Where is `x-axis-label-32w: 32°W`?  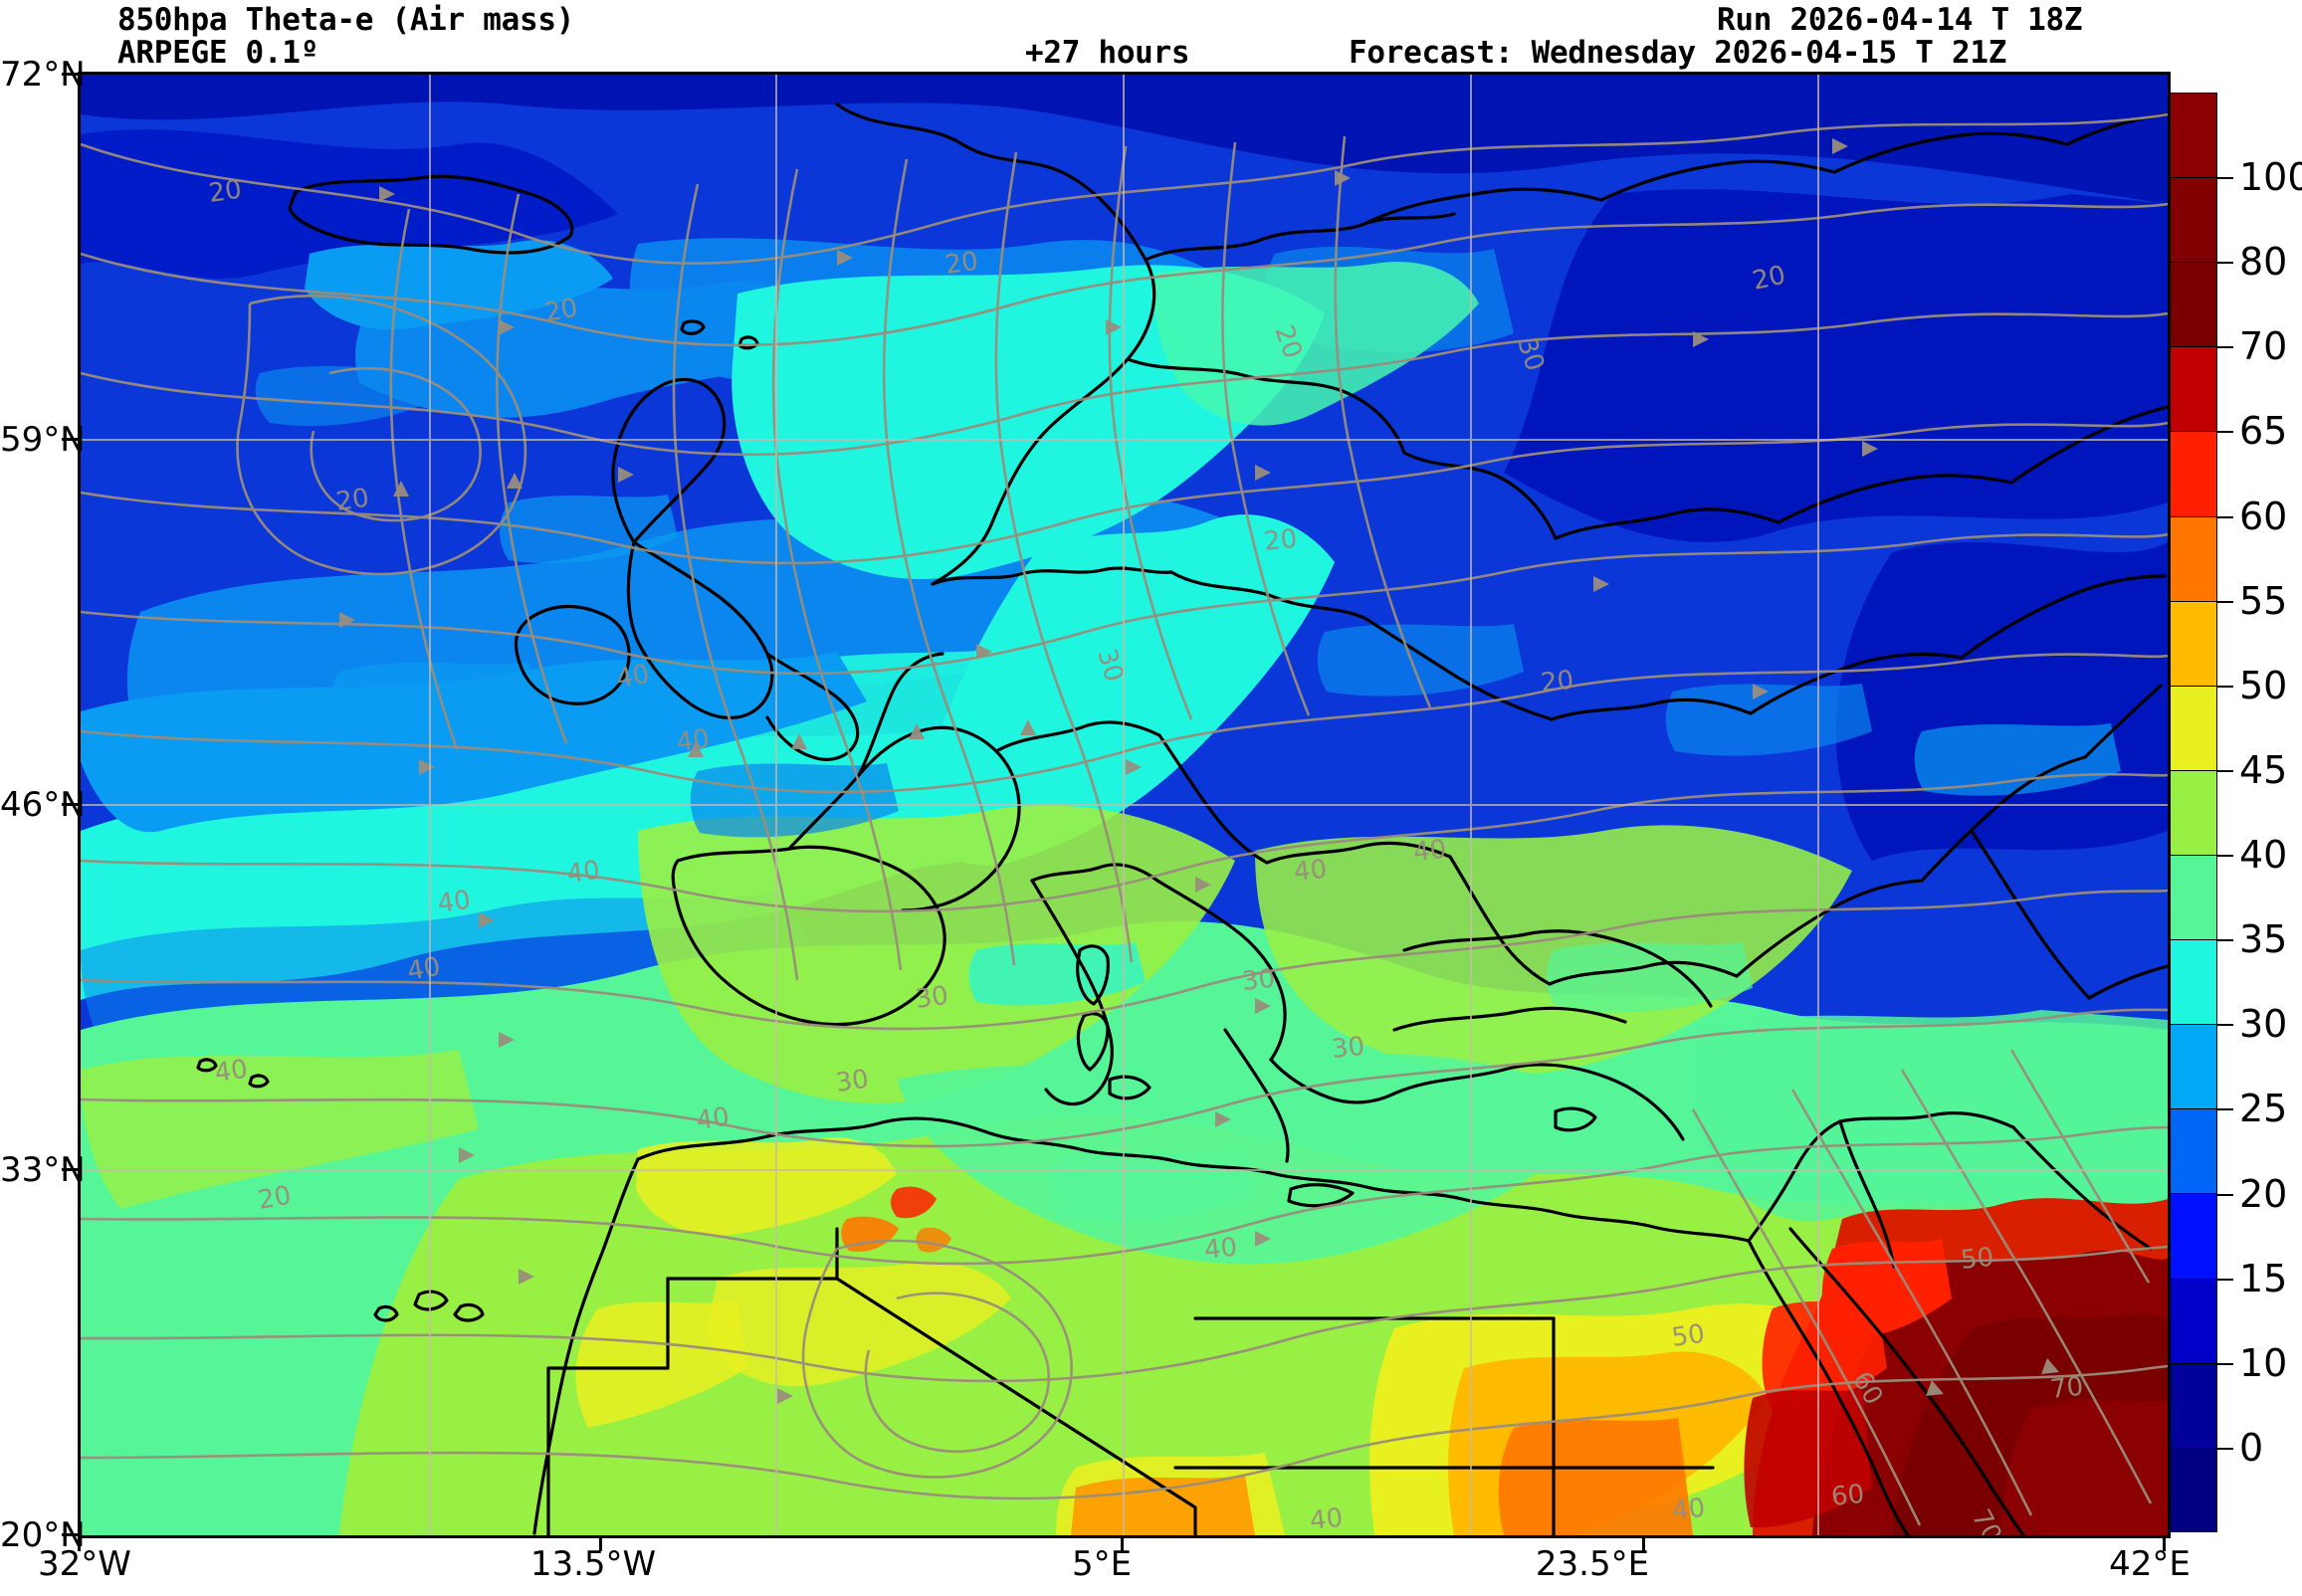 x-axis-label-32w: 32°W is located at coordinates (85, 1564).